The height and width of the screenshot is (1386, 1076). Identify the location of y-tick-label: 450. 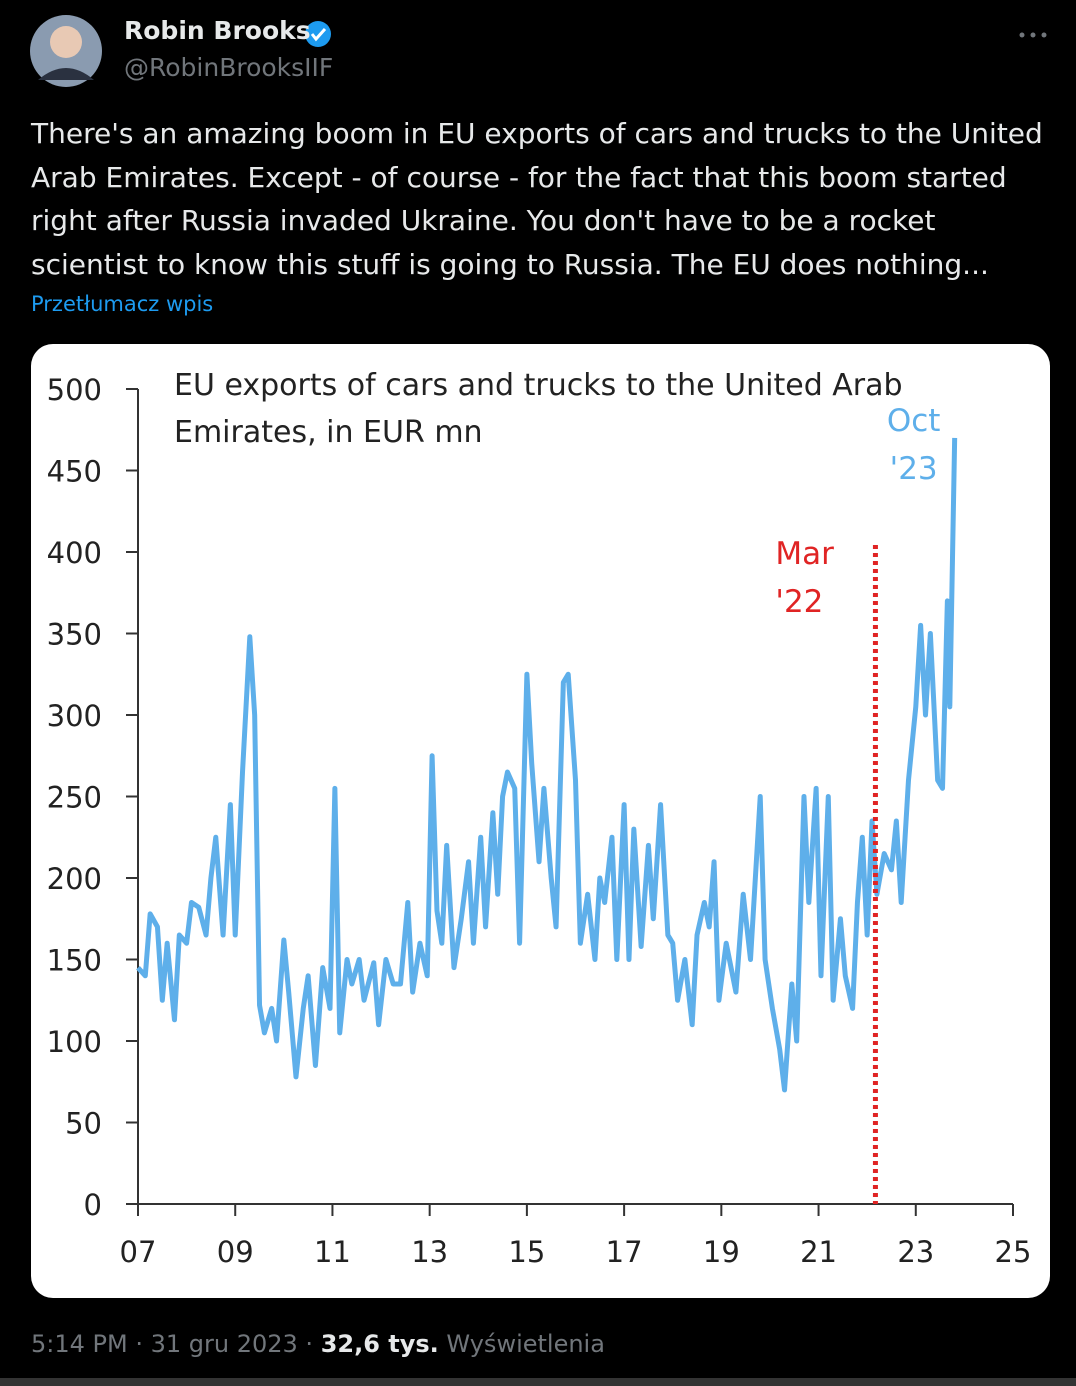
(74, 472).